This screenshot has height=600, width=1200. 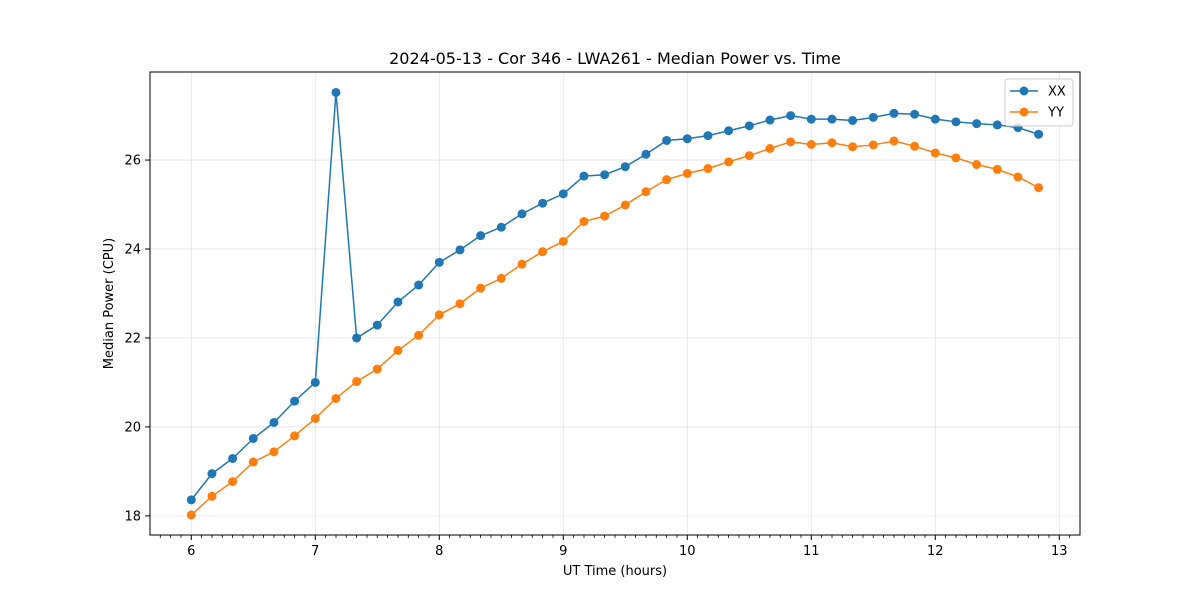 I want to click on y-tick-label: 26, so click(x=132, y=161).